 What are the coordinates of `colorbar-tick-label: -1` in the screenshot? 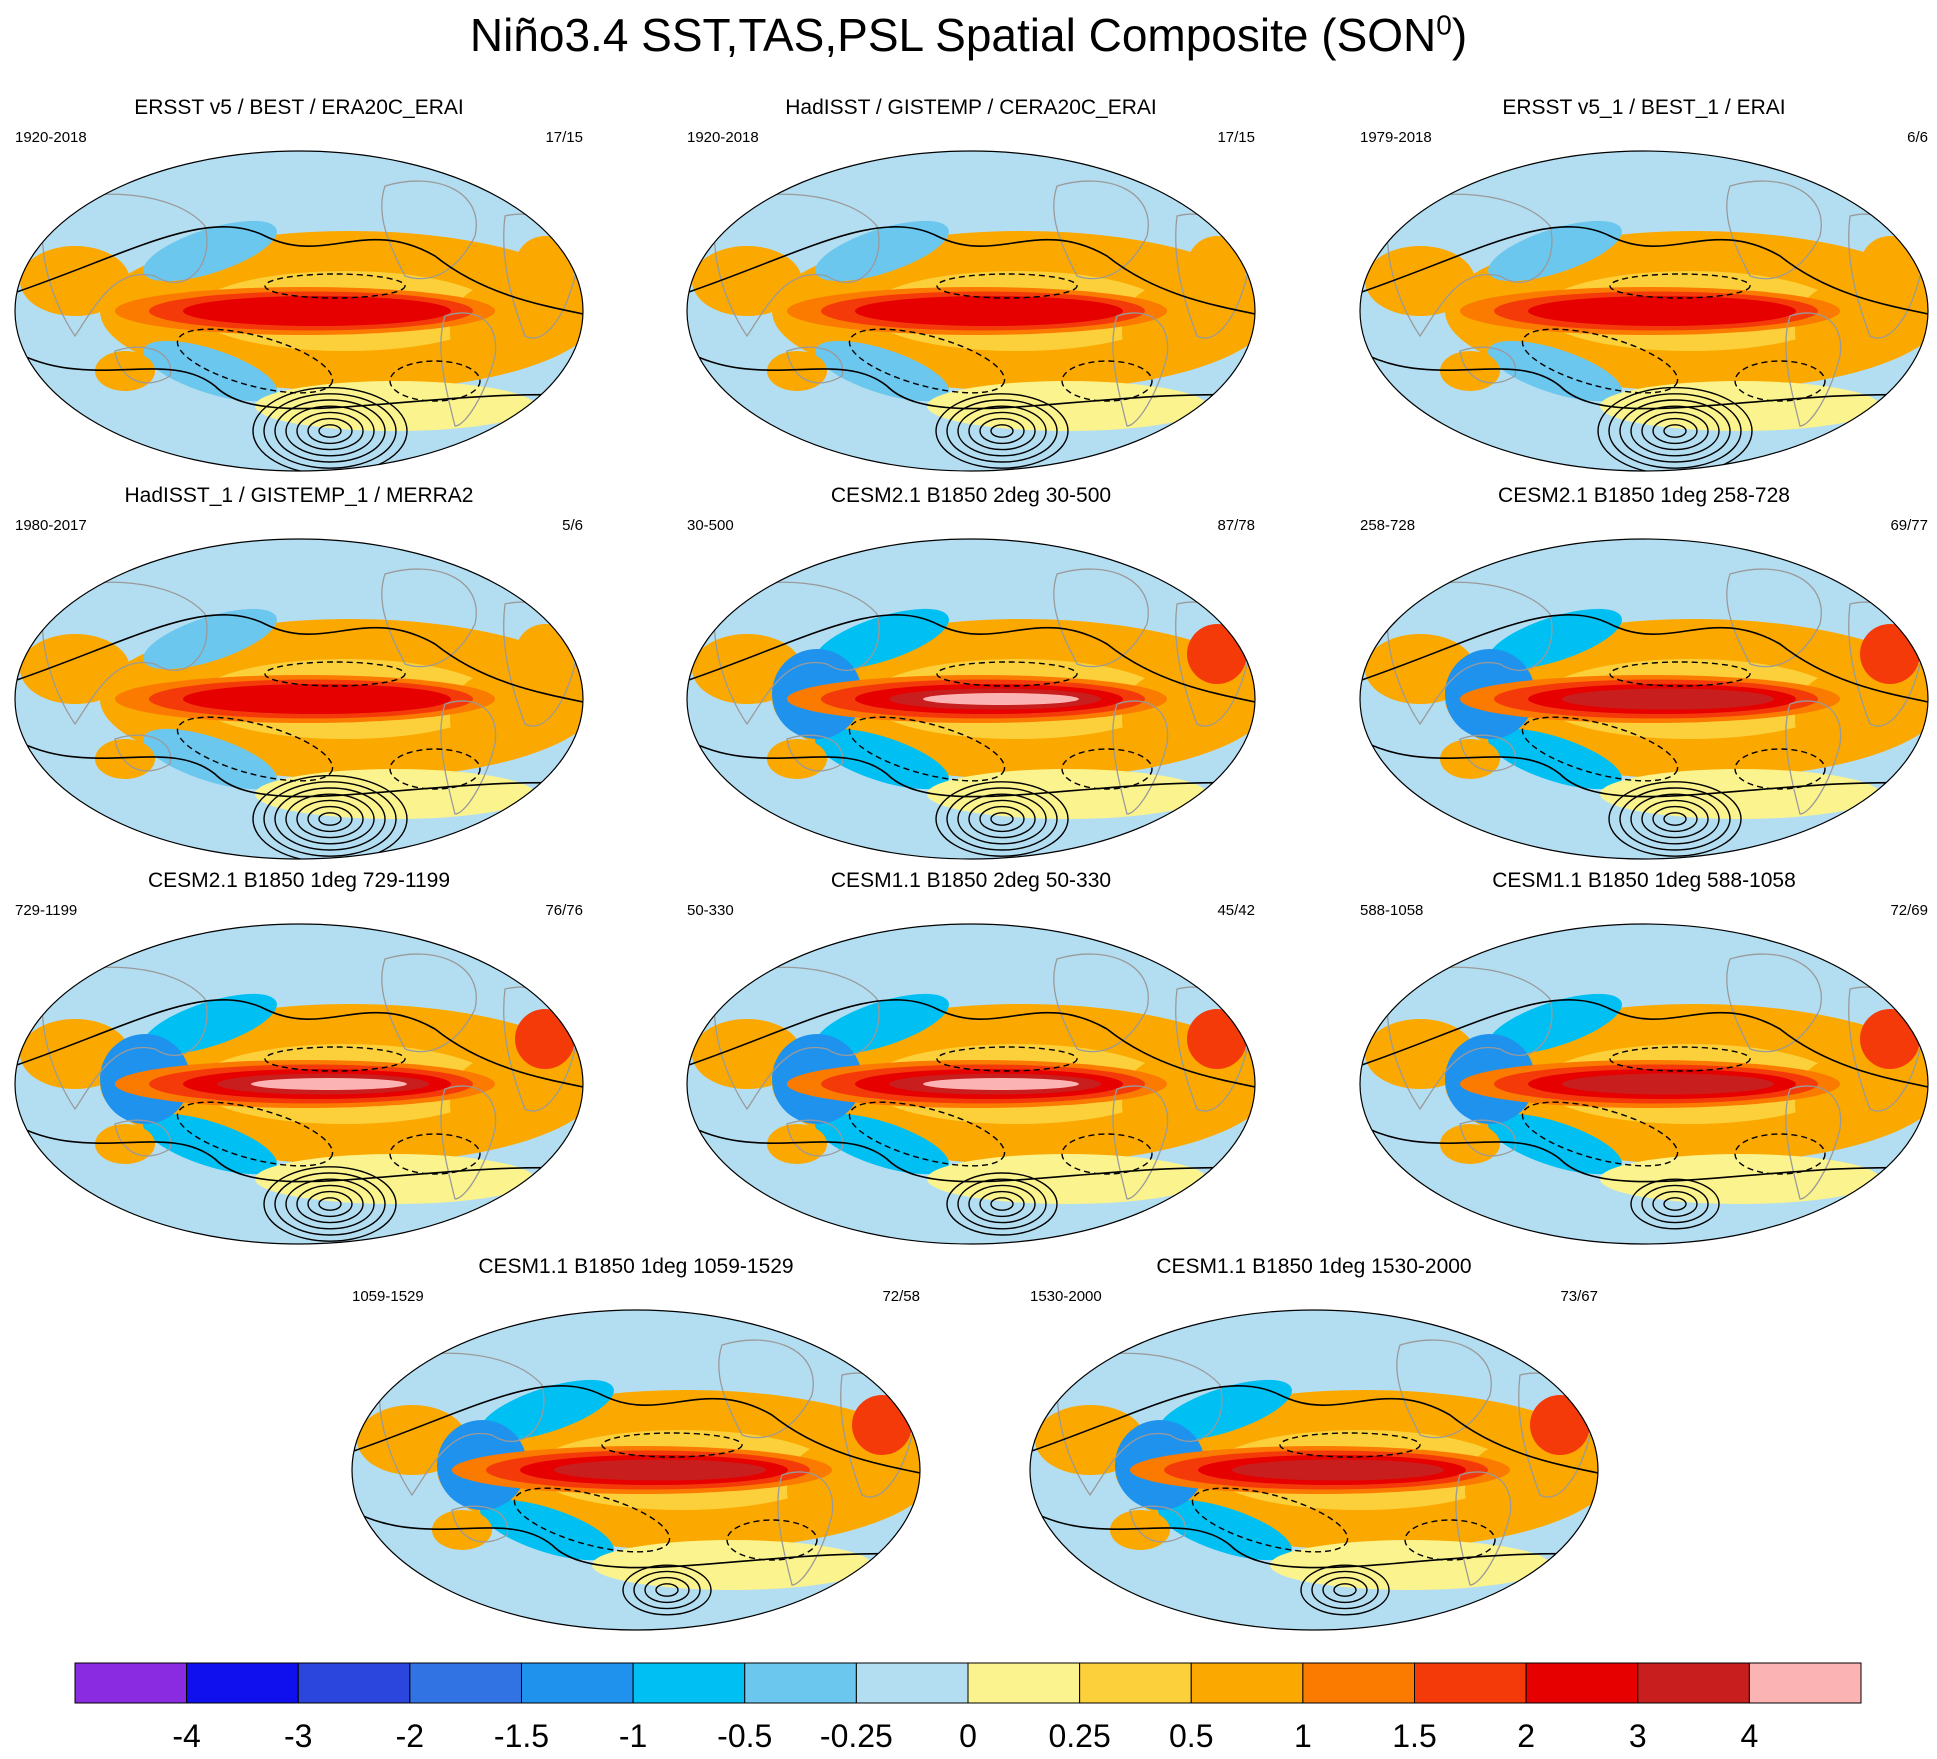 It's located at (633, 1736).